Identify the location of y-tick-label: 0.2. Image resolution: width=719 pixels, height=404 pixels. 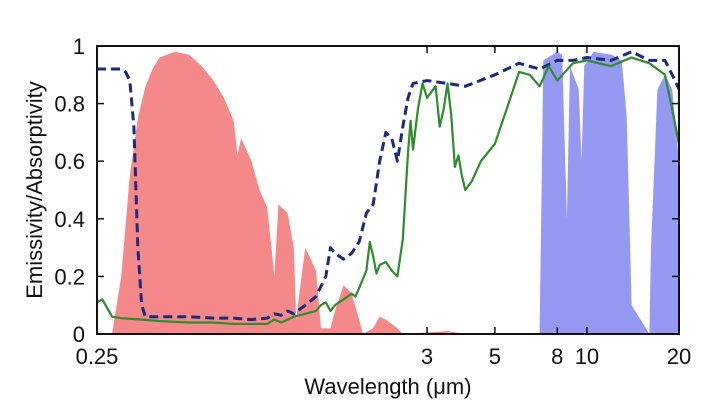
(69, 276).